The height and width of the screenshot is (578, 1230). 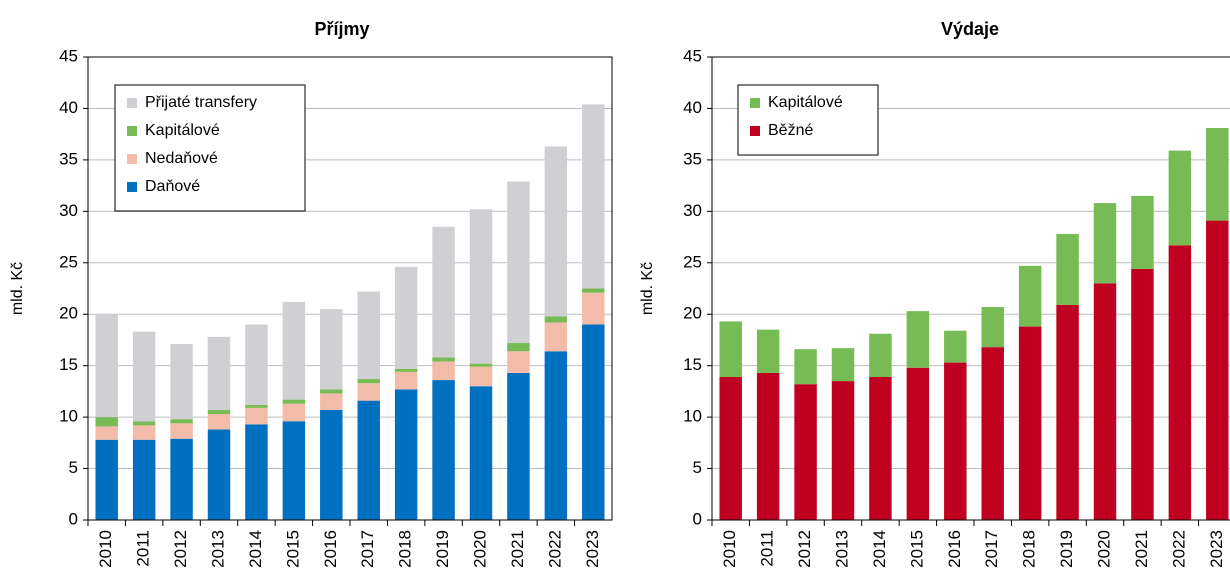 What do you see at coordinates (68, 416) in the screenshot?
I see `y-tick-label: 10` at bounding box center [68, 416].